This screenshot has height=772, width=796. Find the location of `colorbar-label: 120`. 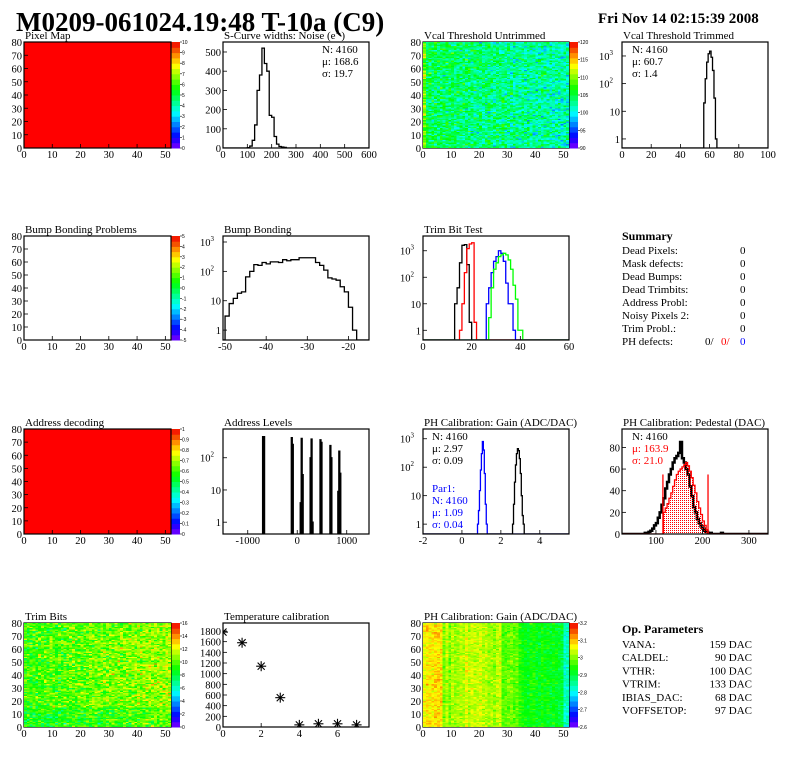

colorbar-label: 120 is located at coordinates (584, 43).